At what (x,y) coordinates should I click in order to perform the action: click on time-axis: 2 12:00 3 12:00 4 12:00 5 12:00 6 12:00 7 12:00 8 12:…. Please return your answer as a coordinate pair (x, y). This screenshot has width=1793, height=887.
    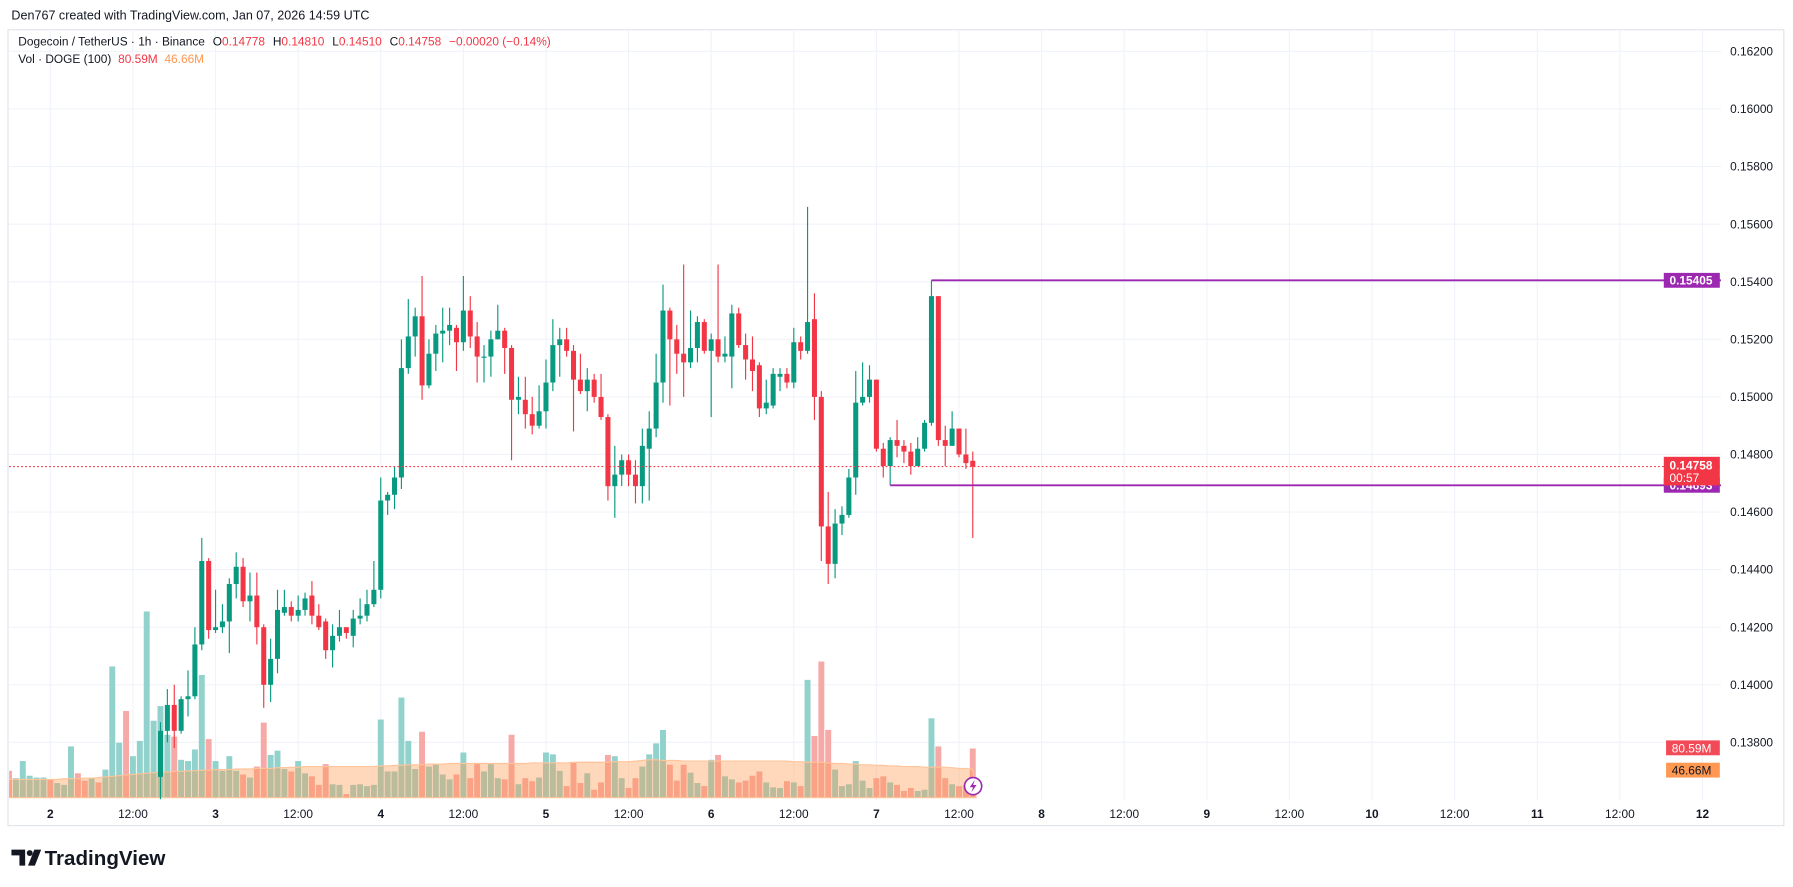
    Looking at the image, I should click on (878, 814).